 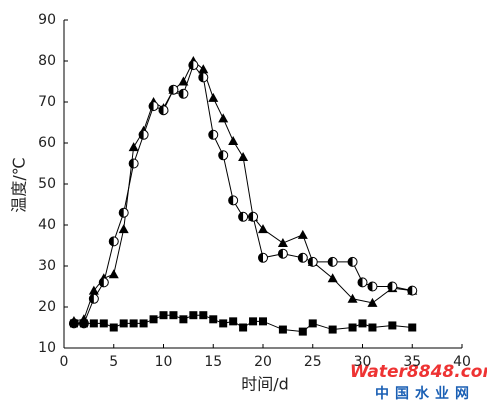 I want to click on x-tick-label: 15, so click(x=213, y=362).